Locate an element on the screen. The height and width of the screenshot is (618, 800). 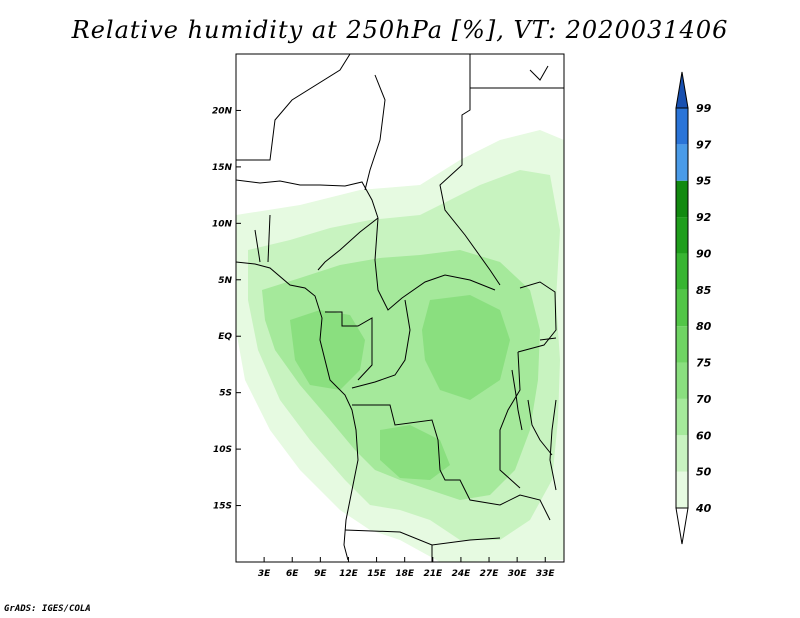
lat-tick-label: 5N is located at coordinates (225, 281).